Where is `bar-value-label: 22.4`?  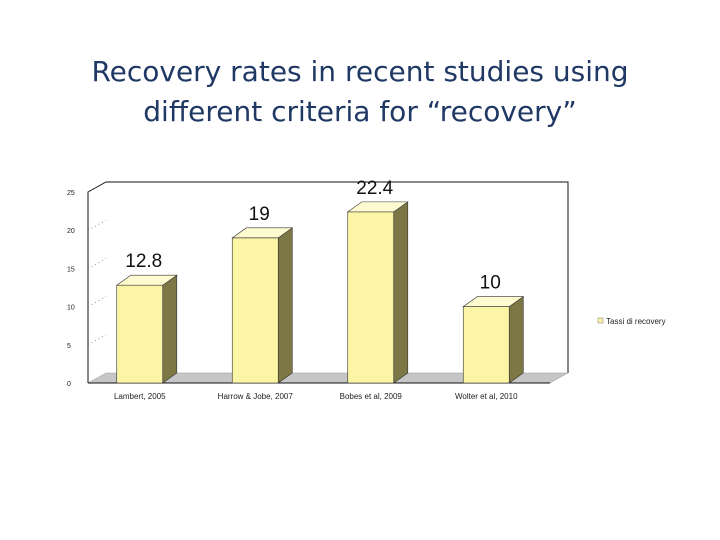 bar-value-label: 22.4 is located at coordinates (374, 188).